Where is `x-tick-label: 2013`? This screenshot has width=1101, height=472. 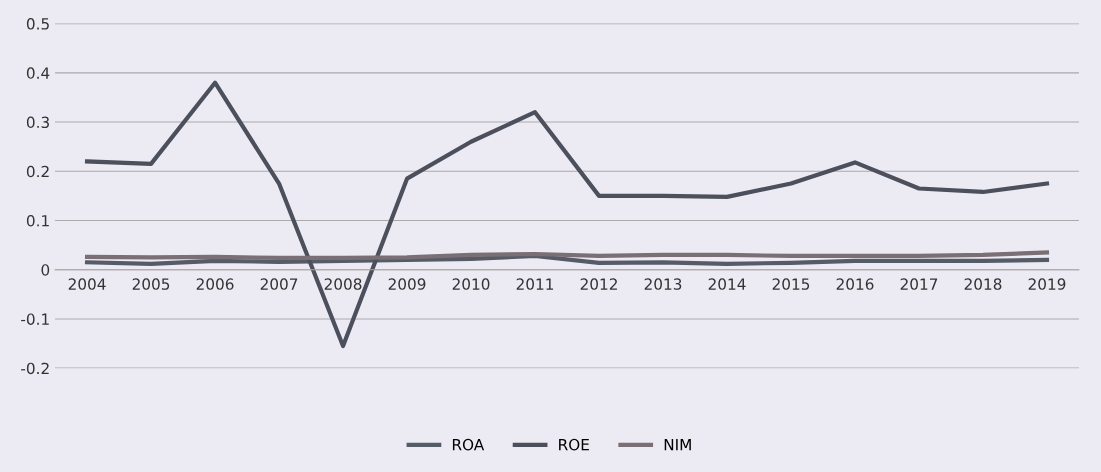 x-tick-label: 2013 is located at coordinates (663, 284).